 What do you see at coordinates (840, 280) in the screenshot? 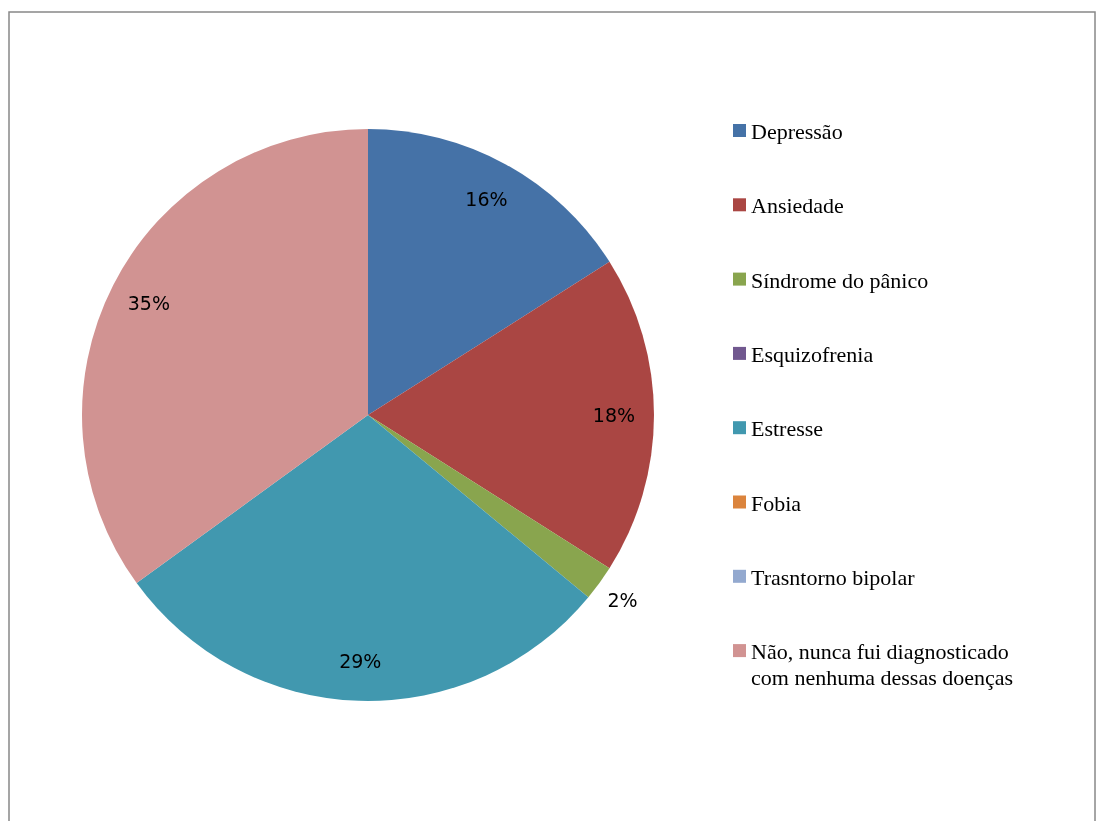
I see `legend-label: Síndrome do pânico` at bounding box center [840, 280].